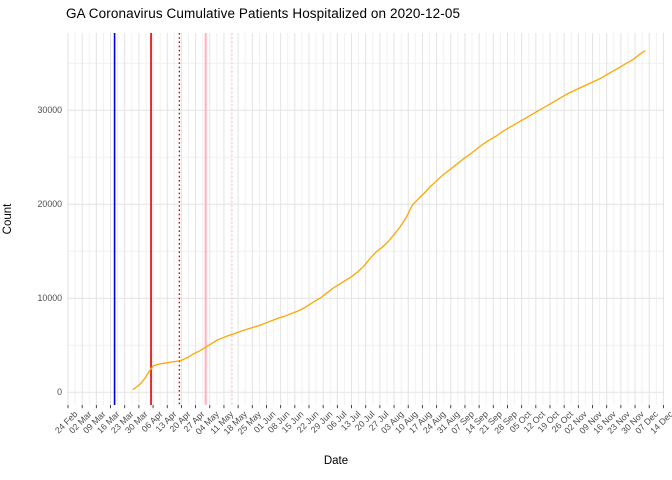 This screenshot has height=480, width=672. I want to click on y-tick-label: 30000, so click(49, 110).